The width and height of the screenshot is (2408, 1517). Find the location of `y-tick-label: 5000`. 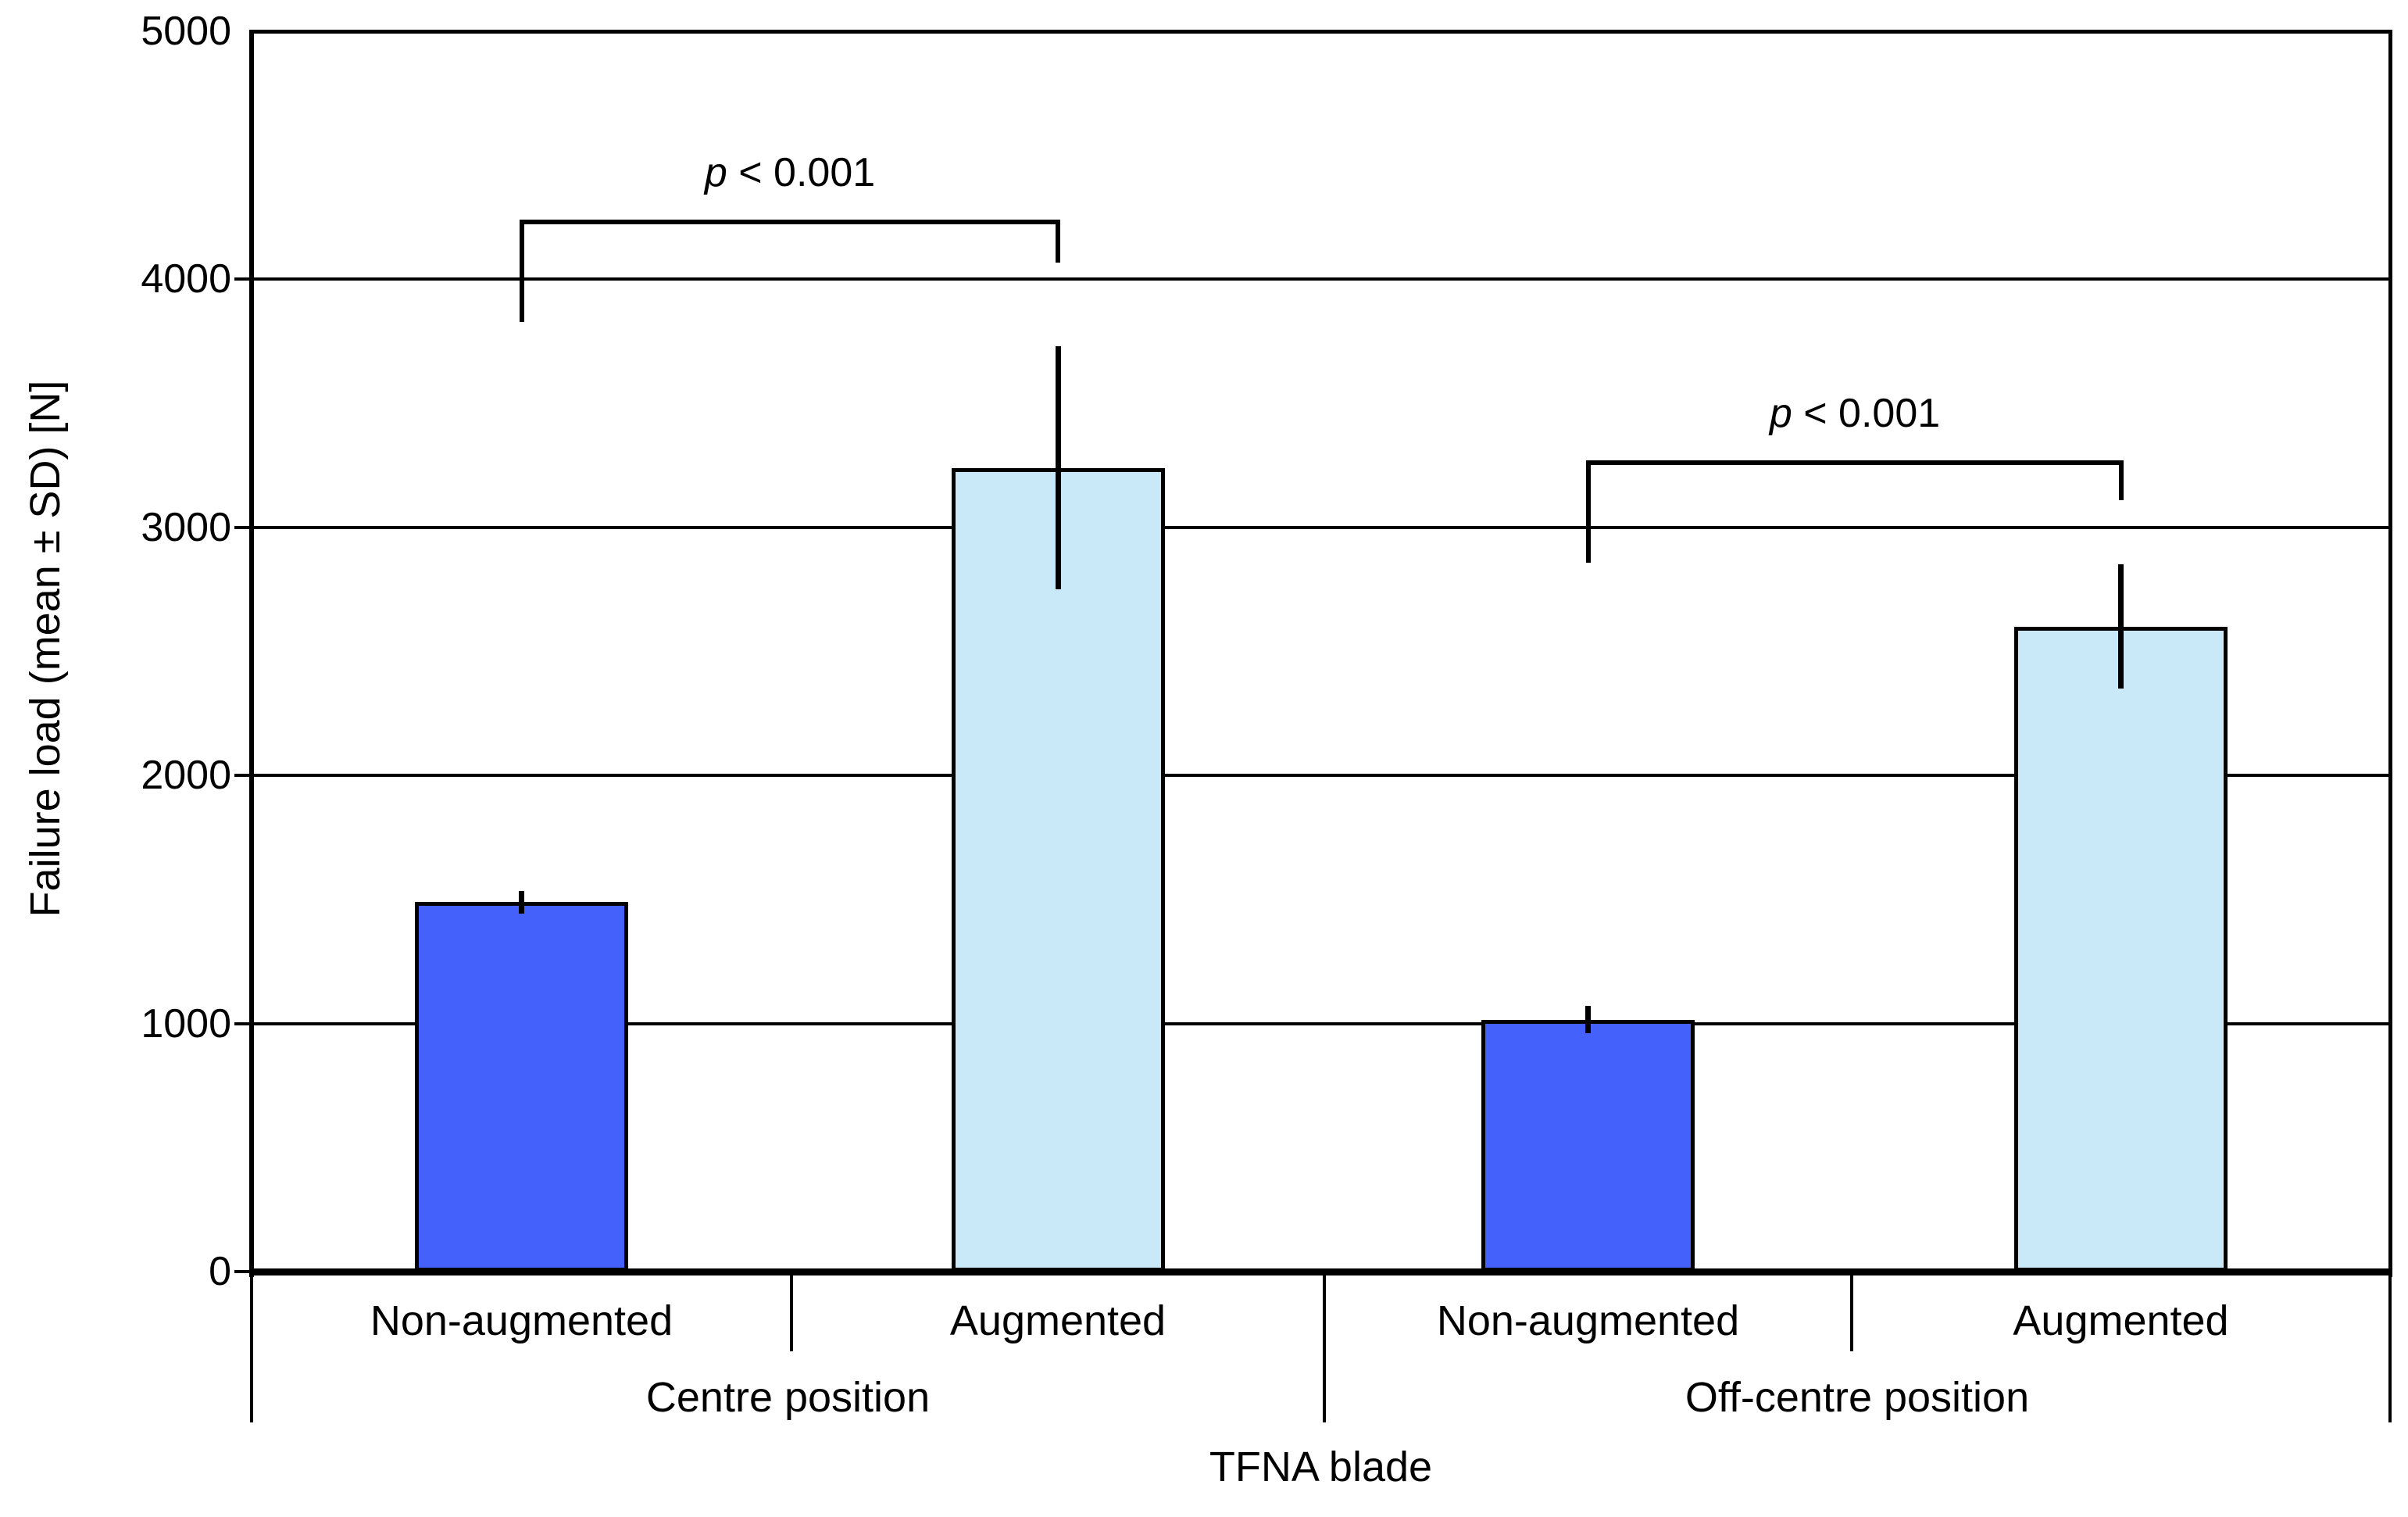

y-tick-label: 5000 is located at coordinates (186, 31).